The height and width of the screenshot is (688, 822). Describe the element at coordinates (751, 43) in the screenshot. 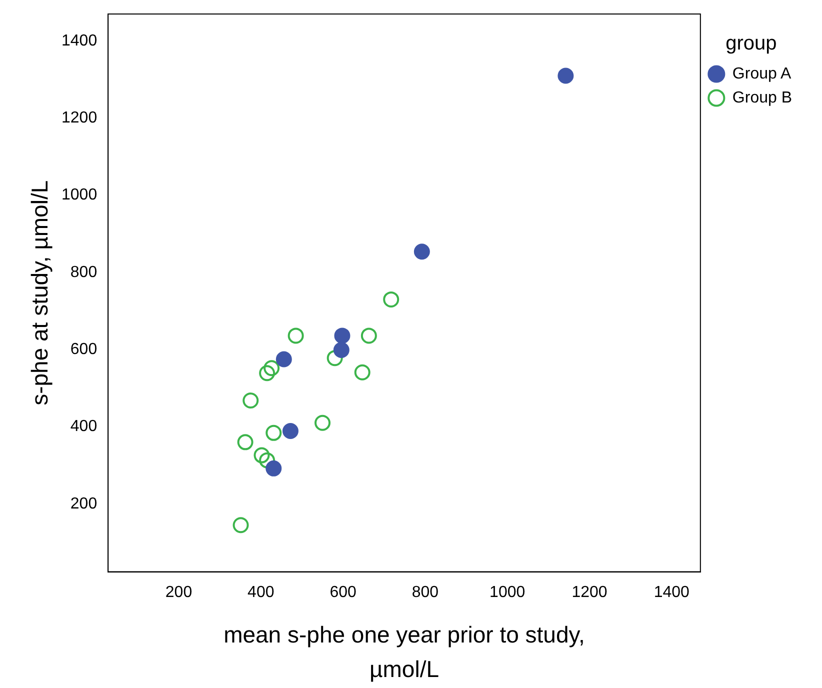

I see `legend-title: group` at that location.